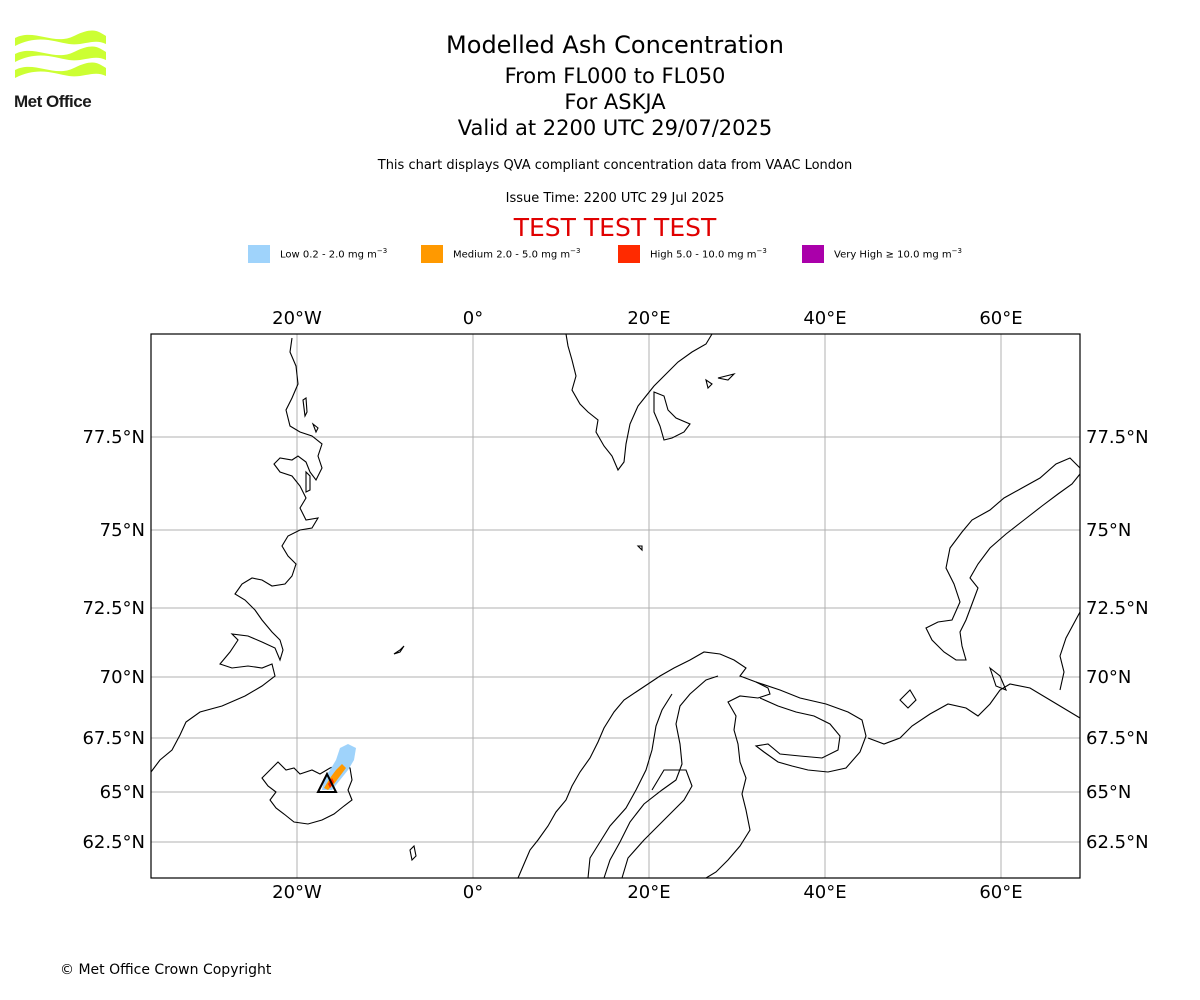 This screenshot has width=1200, height=1000. Describe the element at coordinates (297, 892) in the screenshot. I see `lon-tick-bottom: 20°W` at that location.